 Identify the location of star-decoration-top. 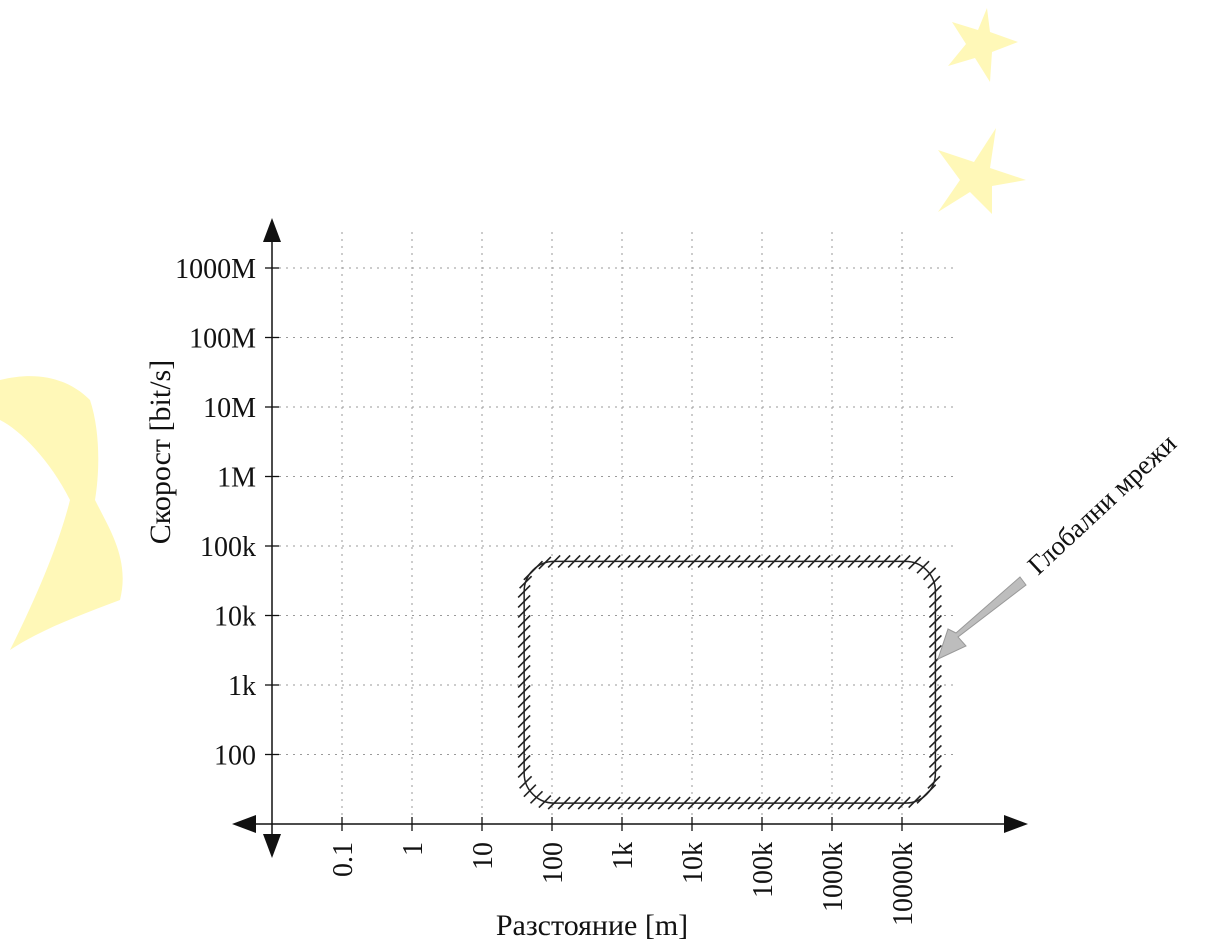
(983, 45).